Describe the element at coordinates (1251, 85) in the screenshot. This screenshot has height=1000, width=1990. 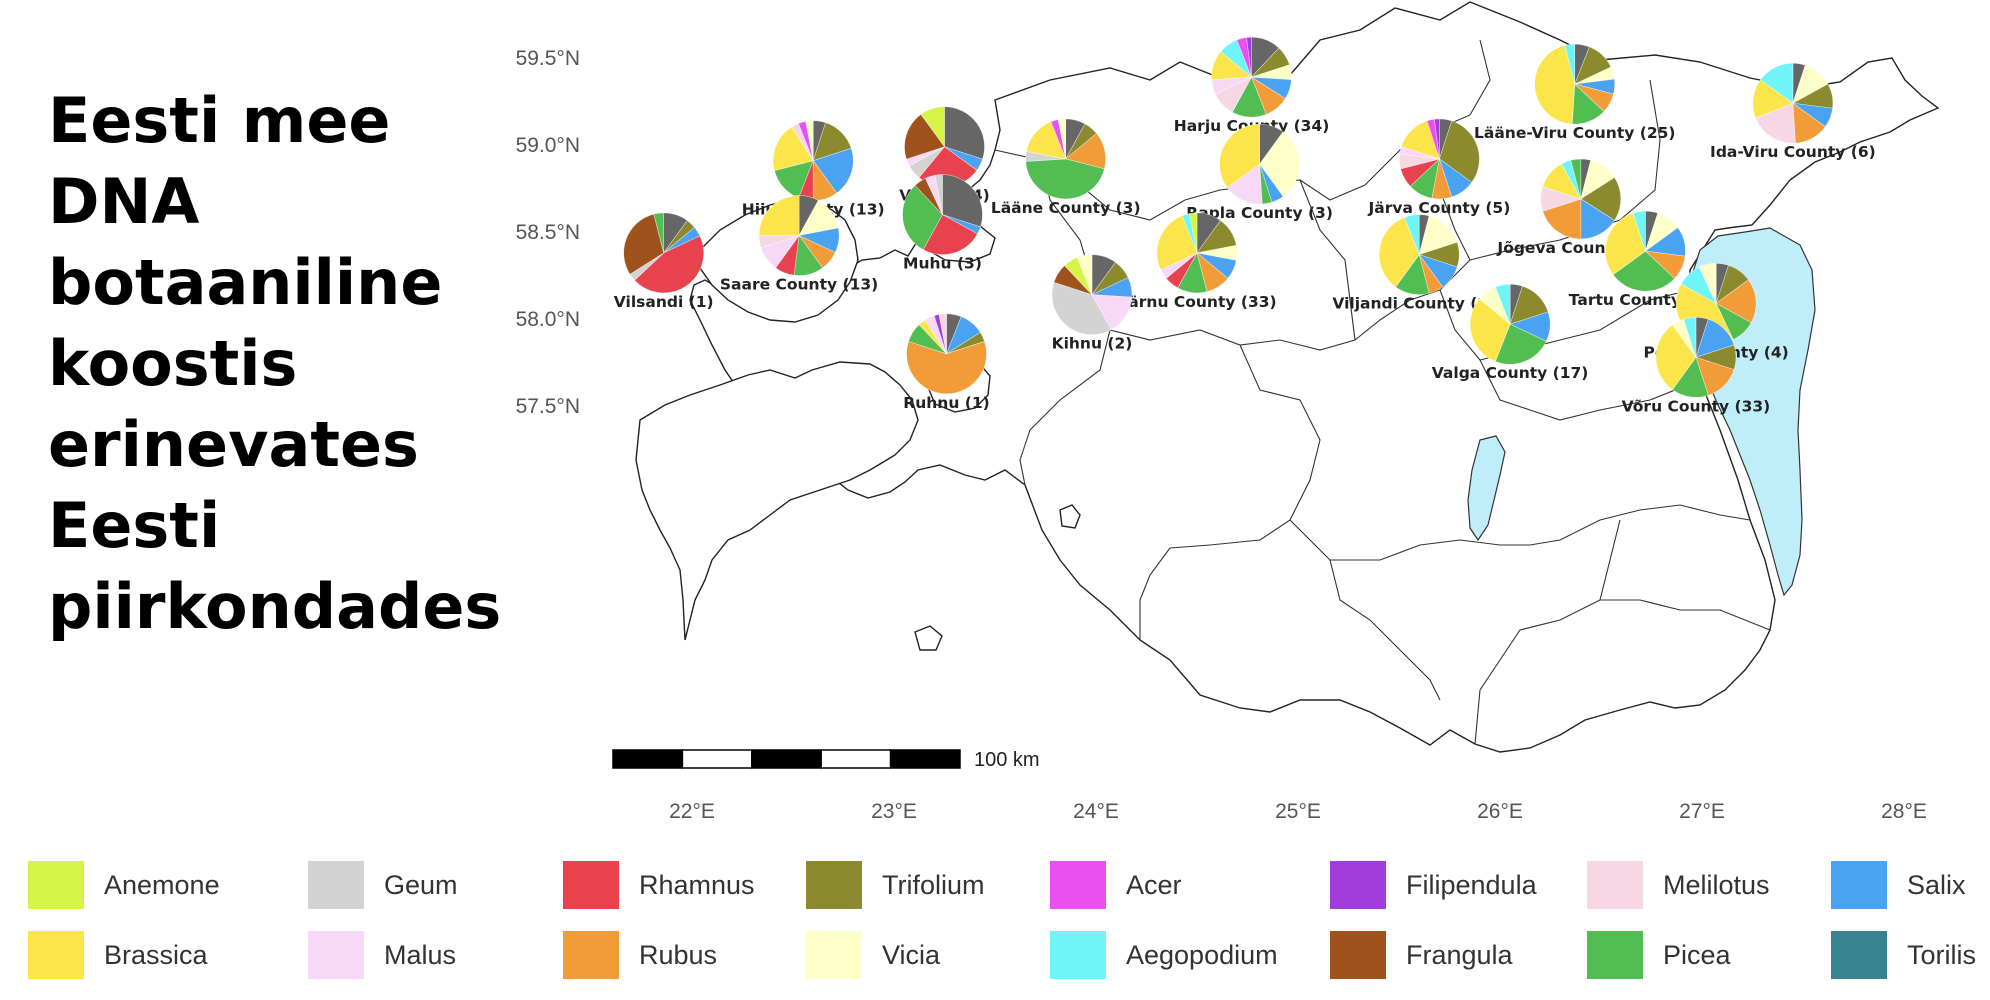
I see `region-pie: Harju County (34)` at that location.